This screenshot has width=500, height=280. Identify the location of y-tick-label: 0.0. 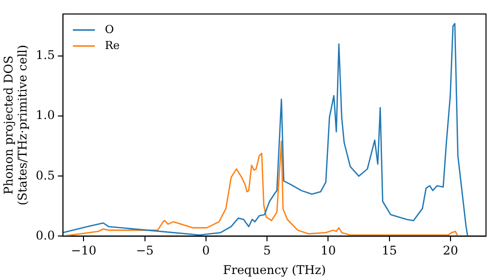
(45, 235).